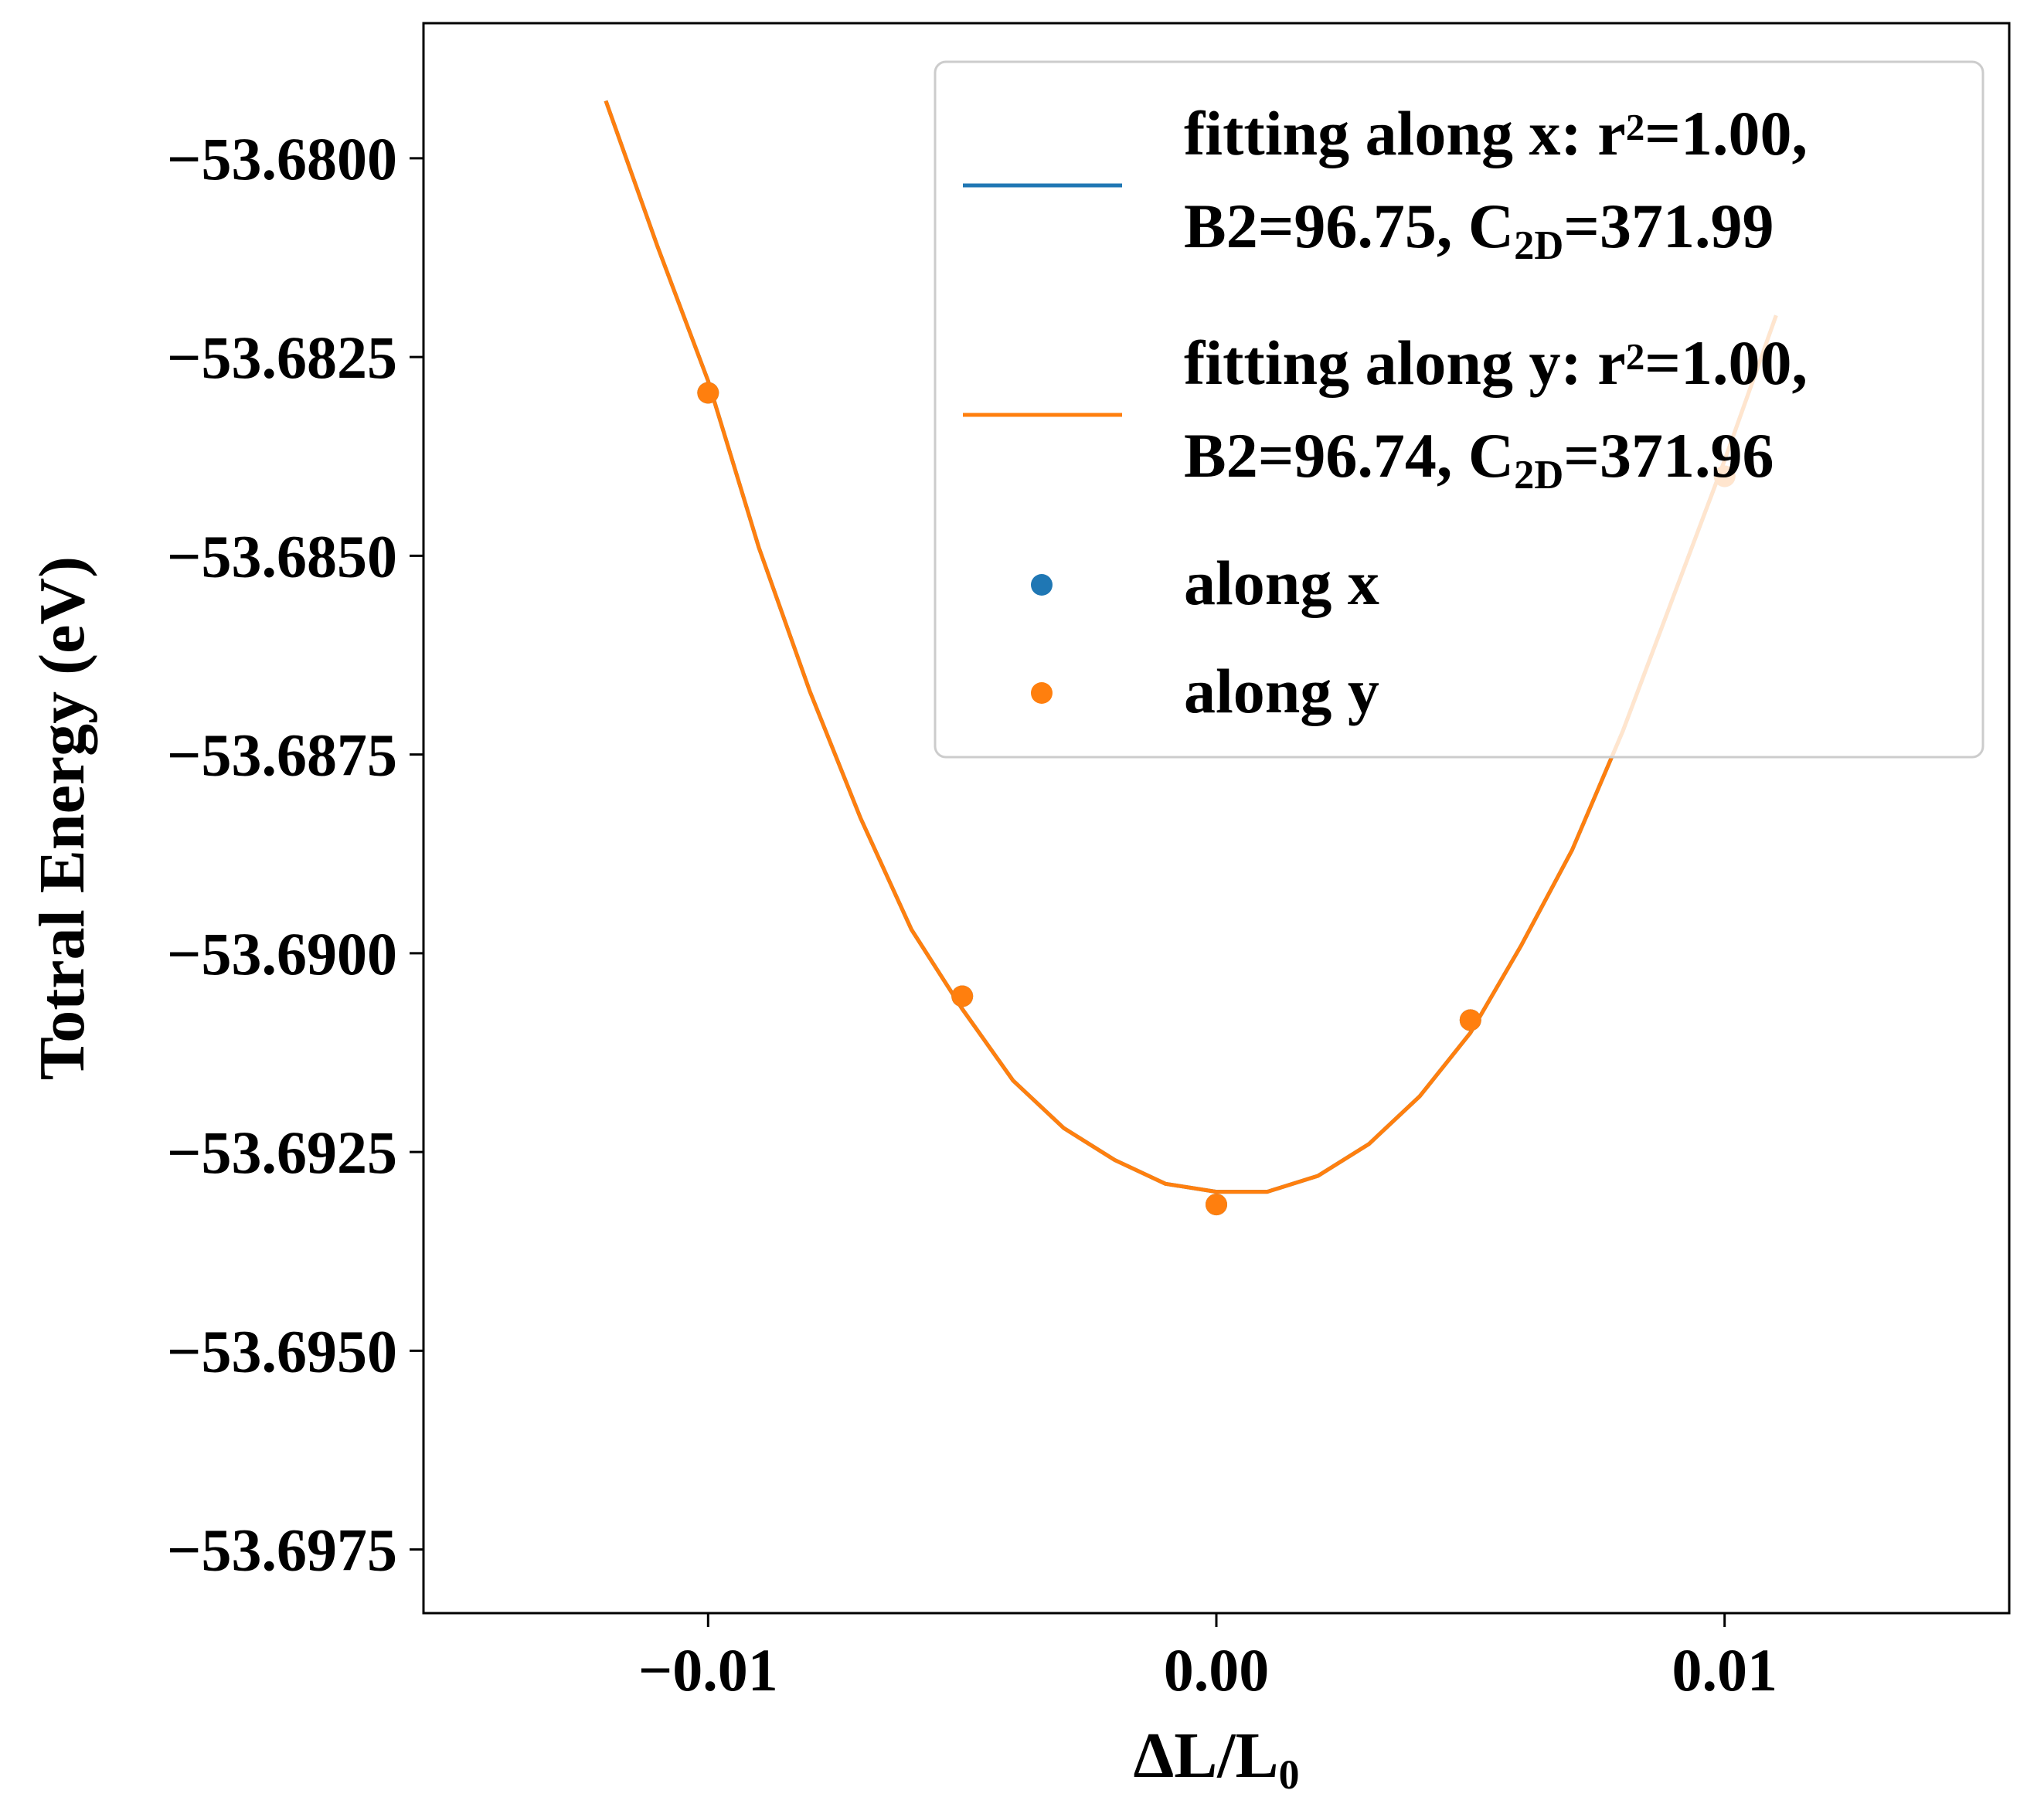  I want to click on y-tick-label: −53.6825, so click(282, 357).